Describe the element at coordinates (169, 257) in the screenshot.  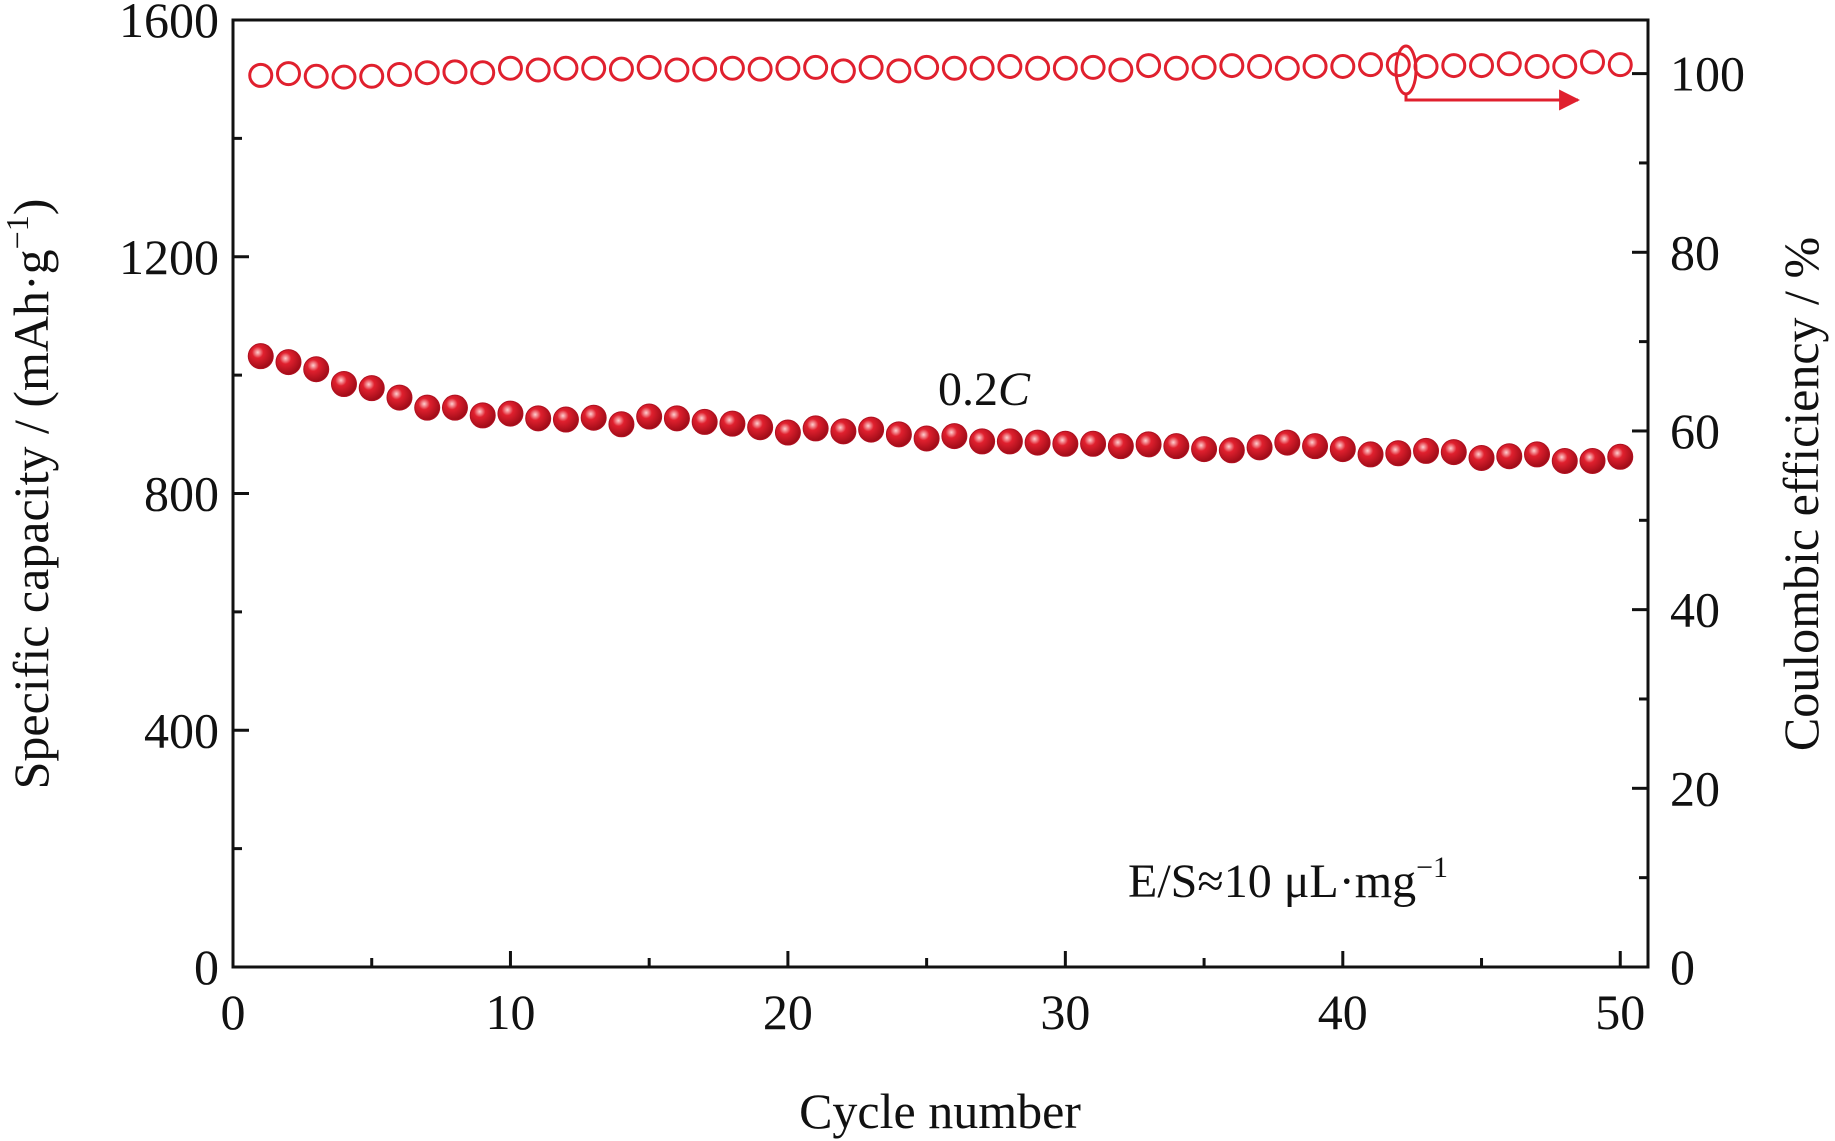
I see `y-left-tick-label: 1200` at that location.